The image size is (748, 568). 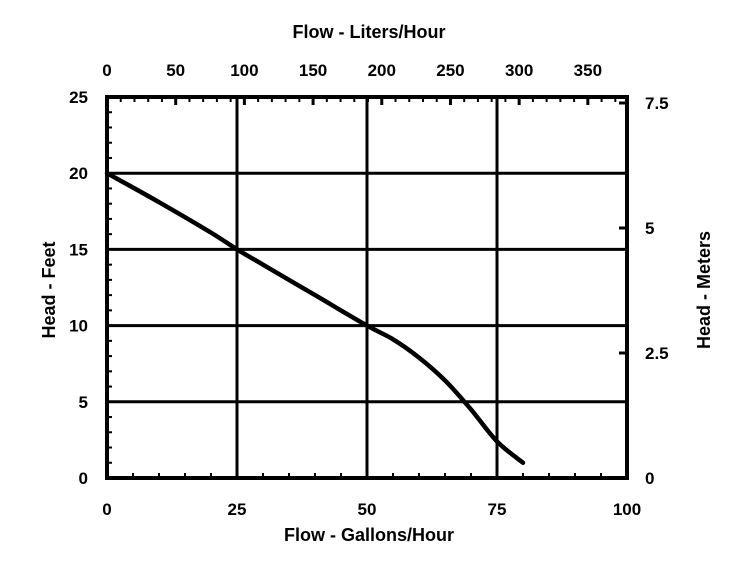 What do you see at coordinates (649, 228) in the screenshot?
I see `y-right-tick-label: 5` at bounding box center [649, 228].